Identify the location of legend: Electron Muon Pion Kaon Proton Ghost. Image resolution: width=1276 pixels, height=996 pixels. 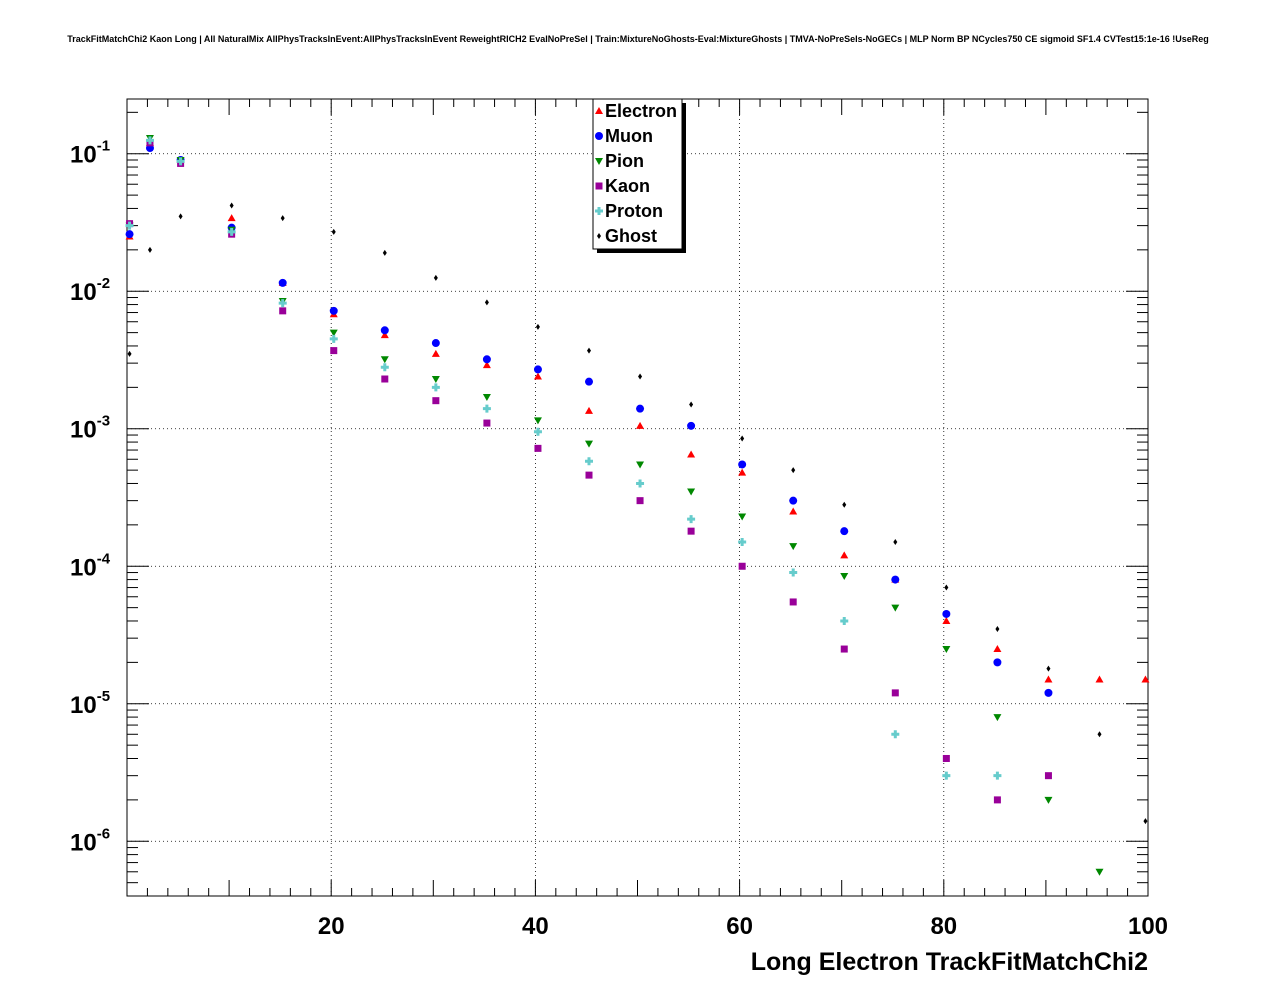
(639, 175).